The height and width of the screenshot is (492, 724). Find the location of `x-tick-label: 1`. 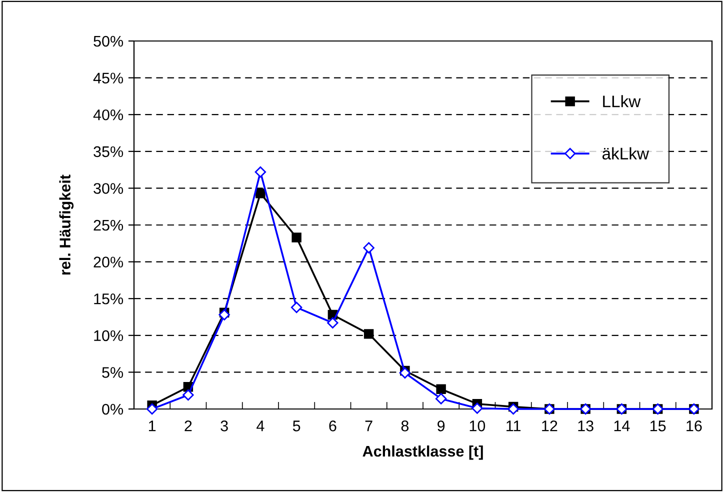

x-tick-label: 1 is located at coordinates (152, 426).